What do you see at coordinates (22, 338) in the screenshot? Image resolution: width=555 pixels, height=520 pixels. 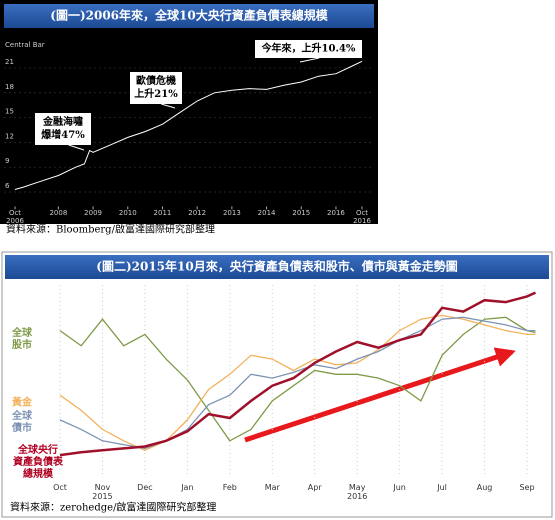 I see `legend-label: 全球股市` at bounding box center [22, 338].